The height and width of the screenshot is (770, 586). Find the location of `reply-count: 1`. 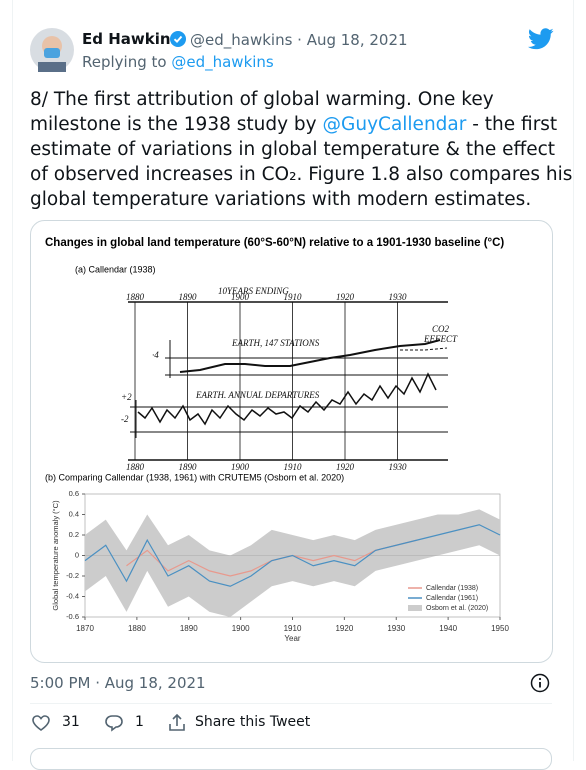

reply-count: 1 is located at coordinates (139, 722).